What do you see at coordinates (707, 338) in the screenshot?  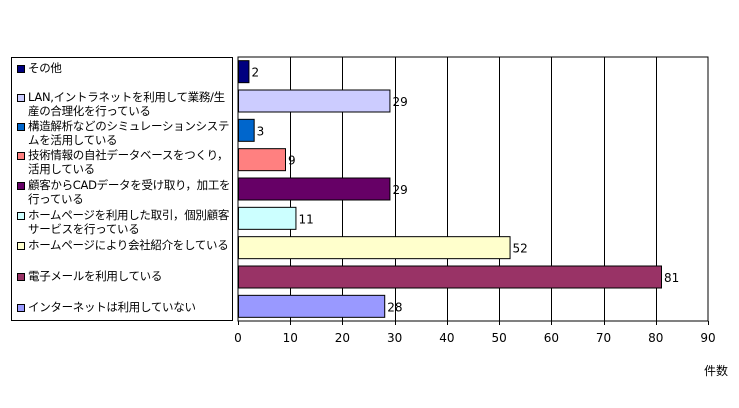 I see `x-tick-label: 90` at bounding box center [707, 338].